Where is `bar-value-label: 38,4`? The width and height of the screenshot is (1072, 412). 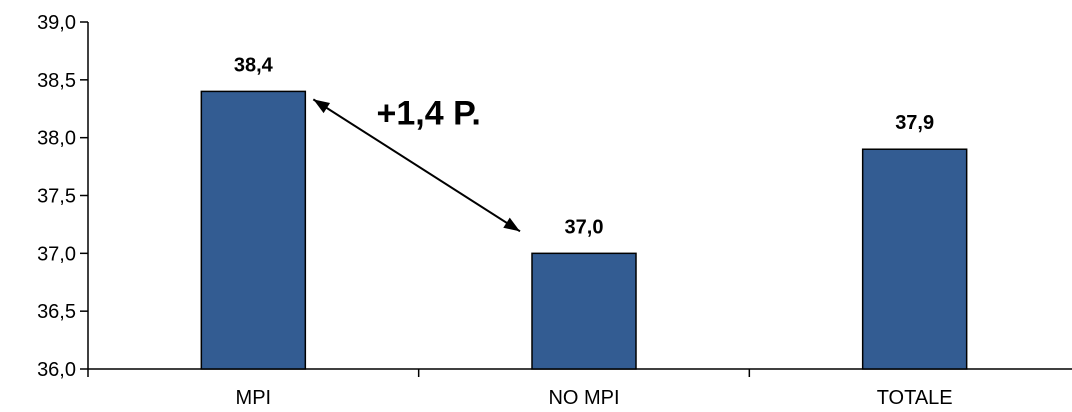
bar-value-label: 38,4 is located at coordinates (254, 65).